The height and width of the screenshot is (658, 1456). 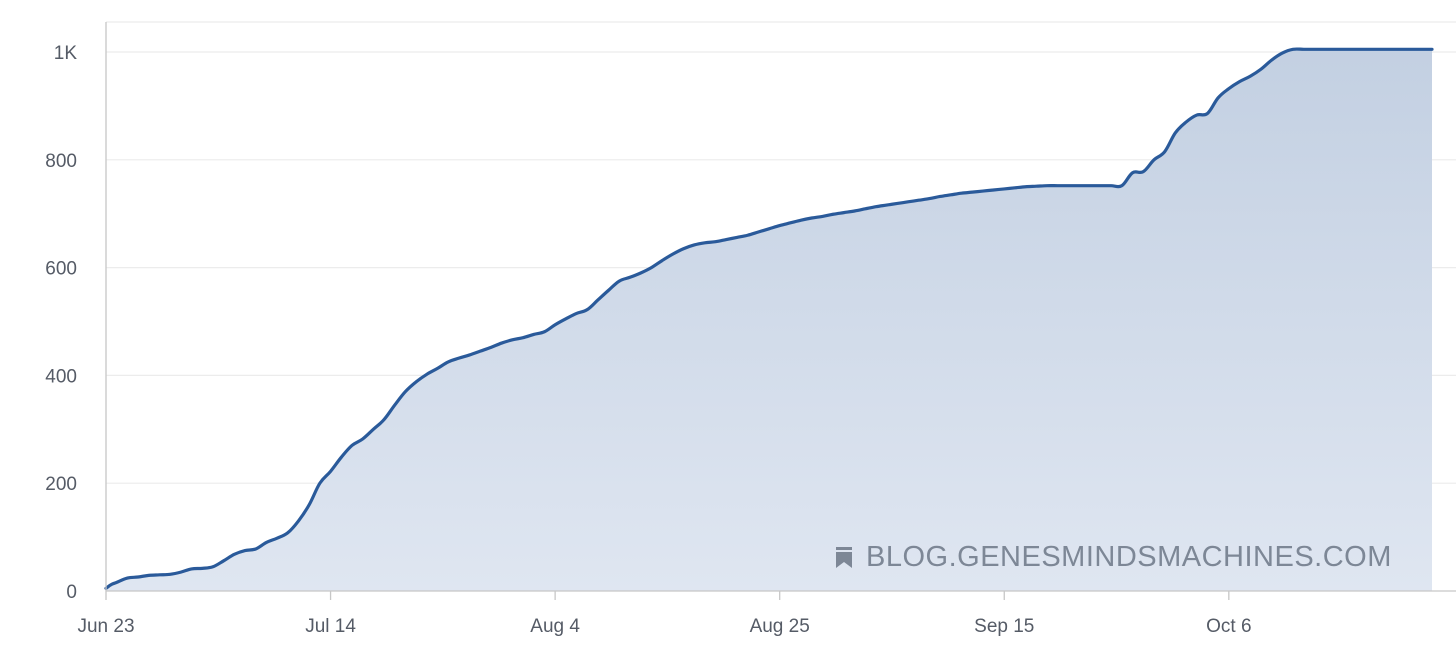 What do you see at coordinates (105, 626) in the screenshot?
I see `x-tick-label: Jun 23` at bounding box center [105, 626].